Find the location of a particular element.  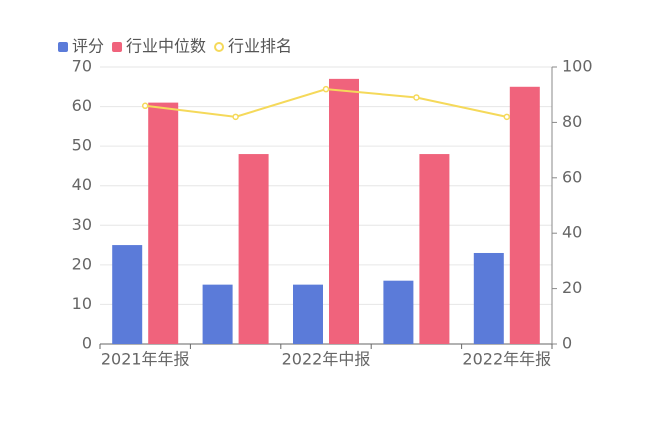

y2-tick-label: 60 is located at coordinates (572, 176).